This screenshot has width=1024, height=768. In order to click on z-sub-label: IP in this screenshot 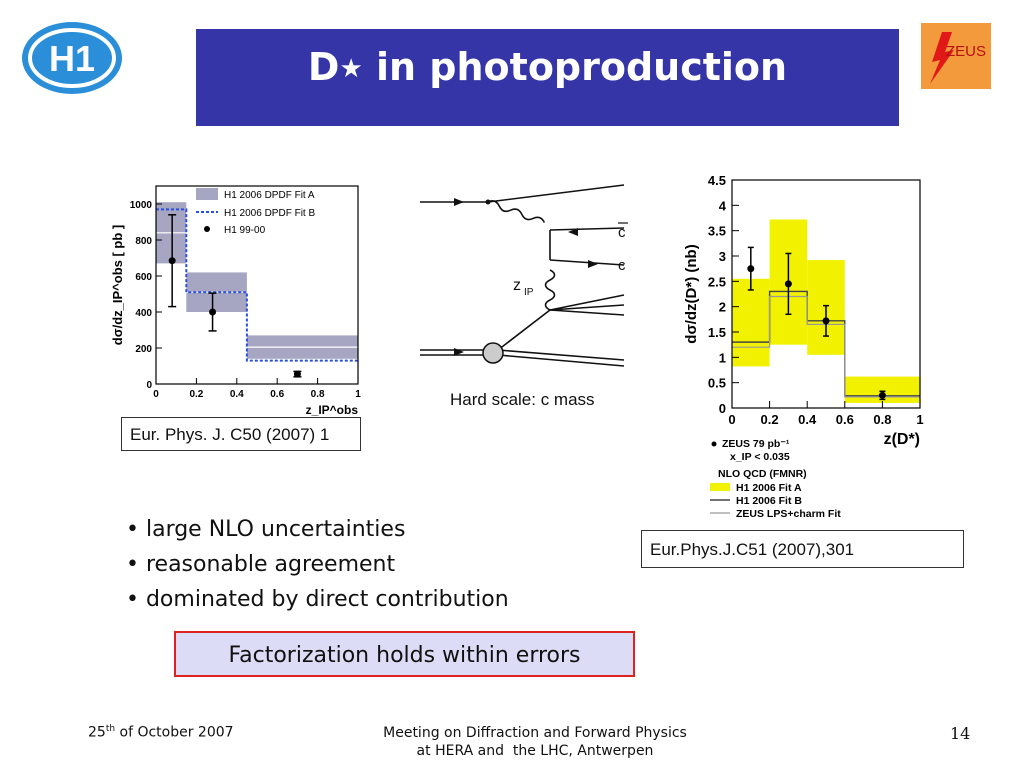, I will do `click(529, 292)`.